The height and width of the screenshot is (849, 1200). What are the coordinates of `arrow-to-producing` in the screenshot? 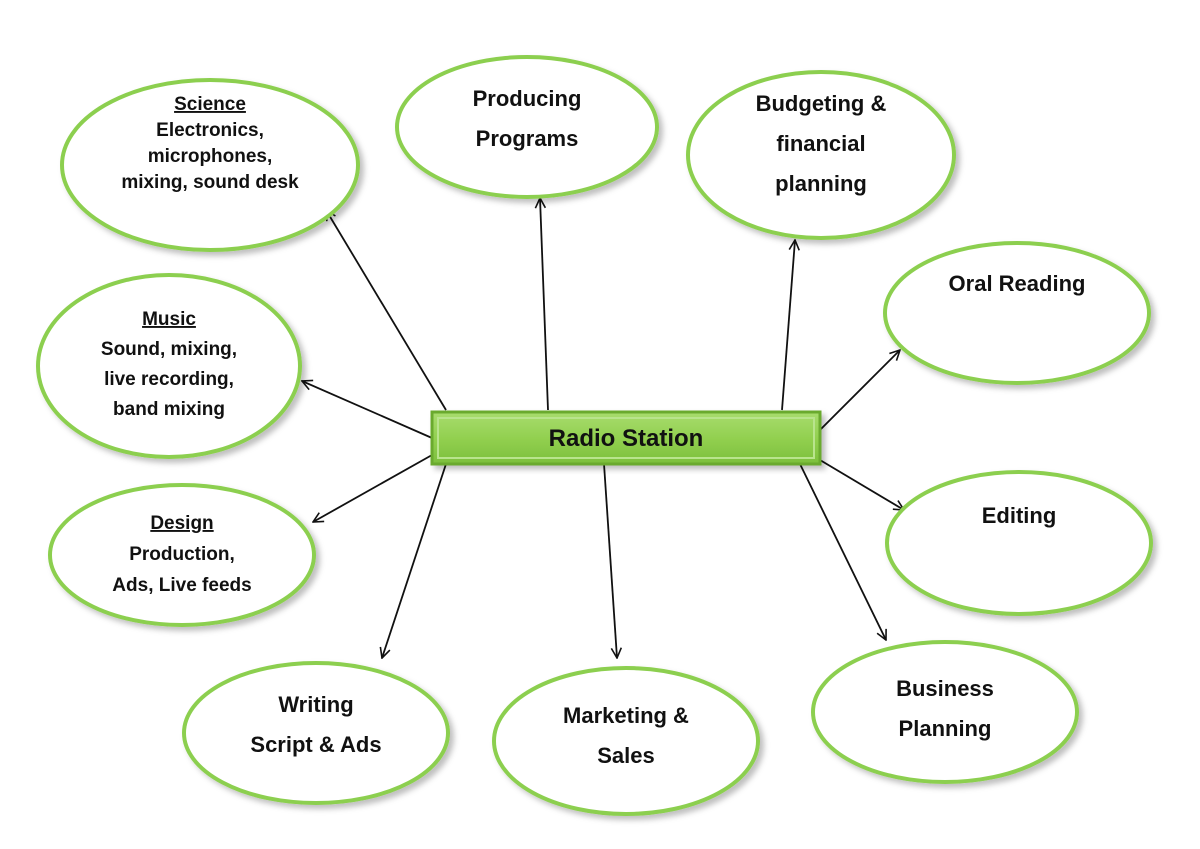 It's located at (544, 304).